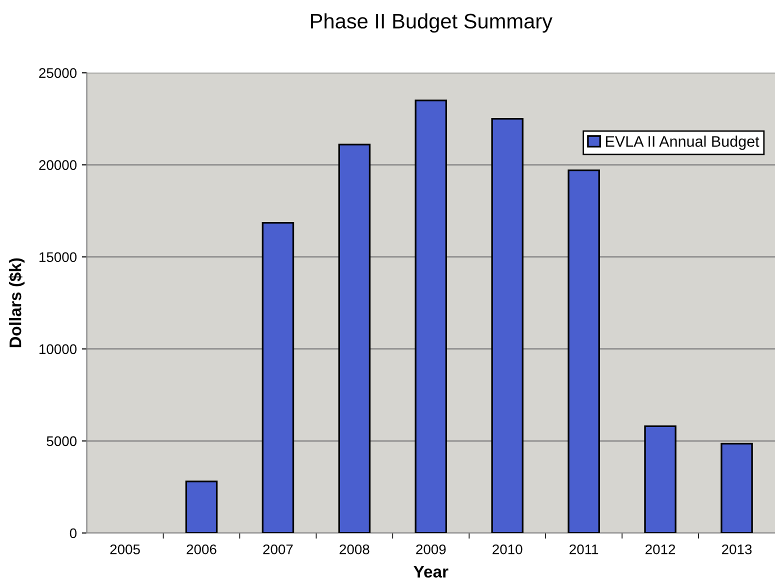 This screenshot has width=775, height=587. I want to click on x-tick-label: 2006, so click(201, 549).